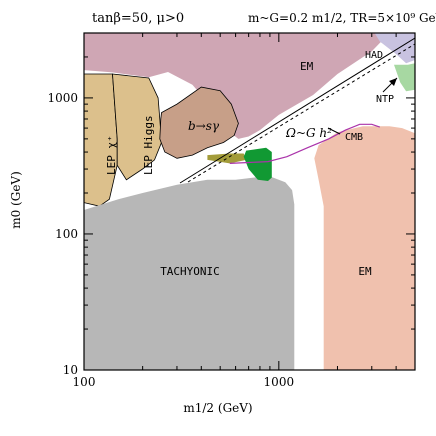 This screenshot has height=436, width=436. What do you see at coordinates (66, 234) in the screenshot?
I see `y-tick-label: 100` at bounding box center [66, 234].